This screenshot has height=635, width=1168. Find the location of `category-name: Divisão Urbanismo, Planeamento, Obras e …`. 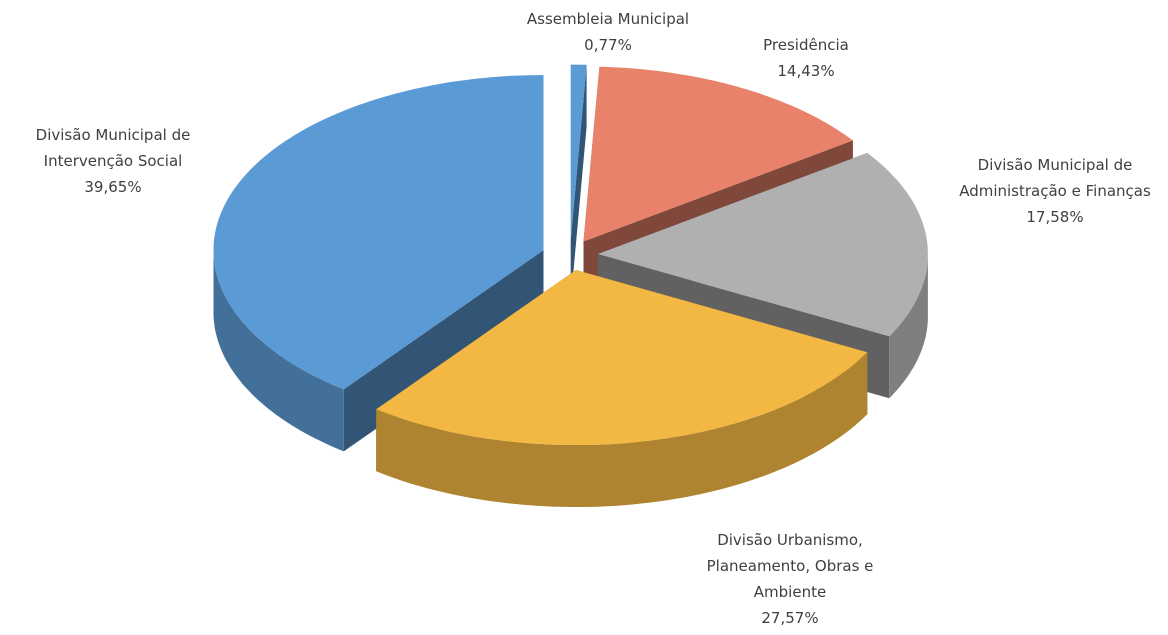

category-name: Divisão Urbanismo, Planeamento, Obras e … is located at coordinates (790, 566).